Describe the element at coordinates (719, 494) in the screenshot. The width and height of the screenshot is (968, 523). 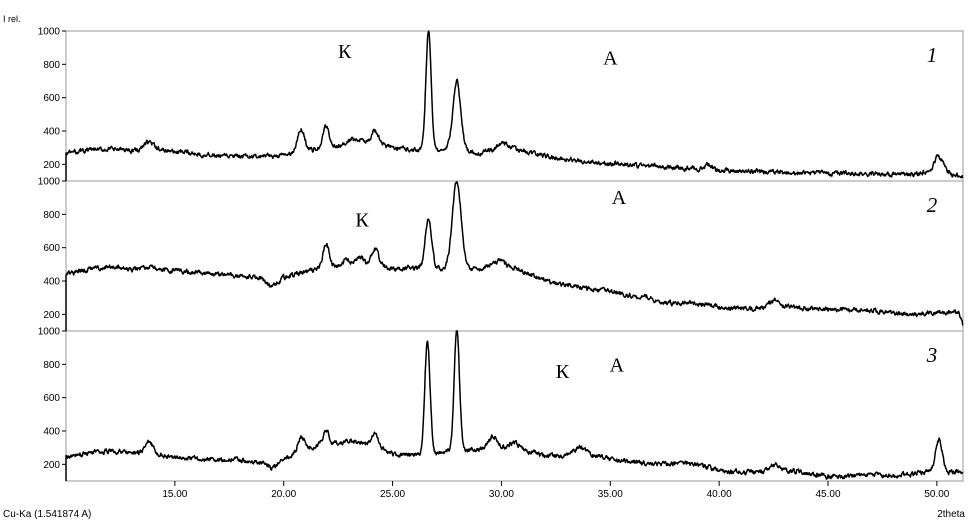
I see `x-tick-label: 40.00` at that location.